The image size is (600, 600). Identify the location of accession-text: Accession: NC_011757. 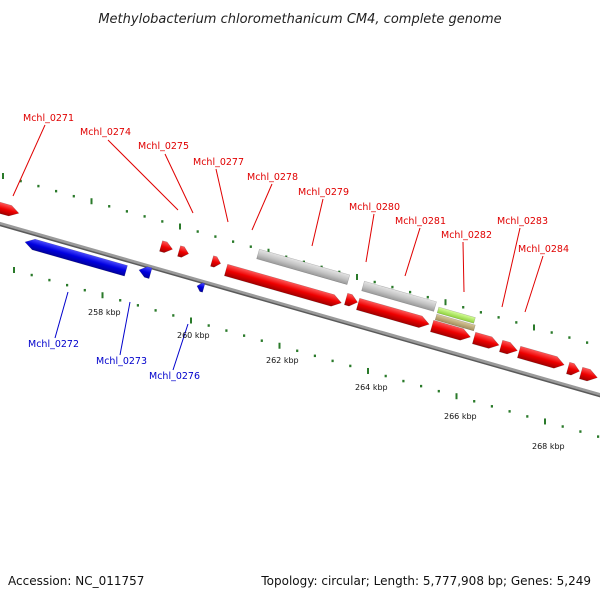
(76, 581).